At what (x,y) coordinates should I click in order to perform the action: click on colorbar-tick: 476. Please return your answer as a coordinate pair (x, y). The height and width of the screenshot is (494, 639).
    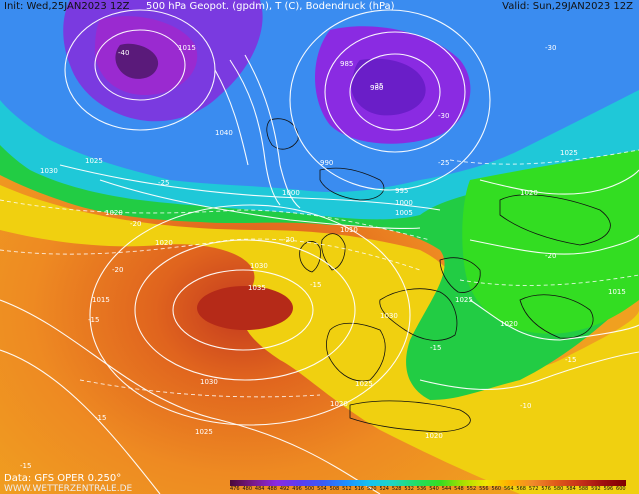
    Looking at the image, I should click on (235, 489).